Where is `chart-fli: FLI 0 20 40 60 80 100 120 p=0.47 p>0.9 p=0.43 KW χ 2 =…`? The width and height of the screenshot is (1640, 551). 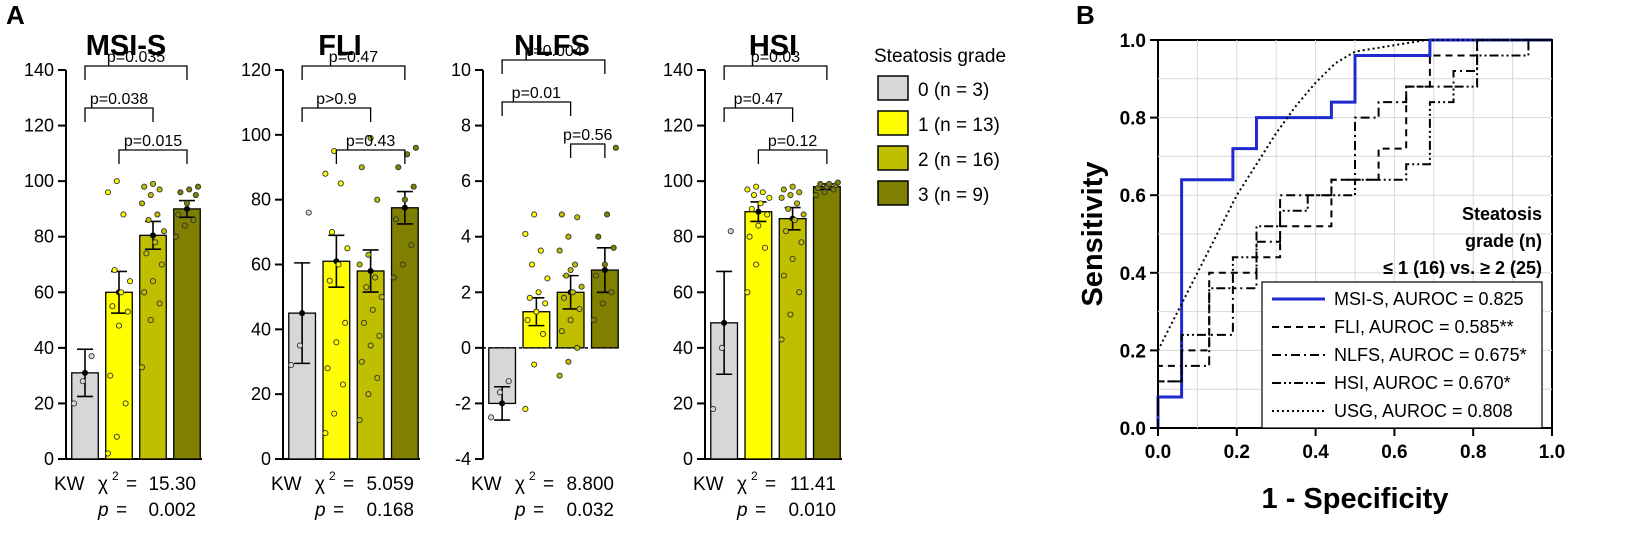
chart-fli: FLI 0 20 40 60 80 100 120 p=0.47 p>0.9 p=0.43 KW χ 2 =… is located at coordinates (330, 275).